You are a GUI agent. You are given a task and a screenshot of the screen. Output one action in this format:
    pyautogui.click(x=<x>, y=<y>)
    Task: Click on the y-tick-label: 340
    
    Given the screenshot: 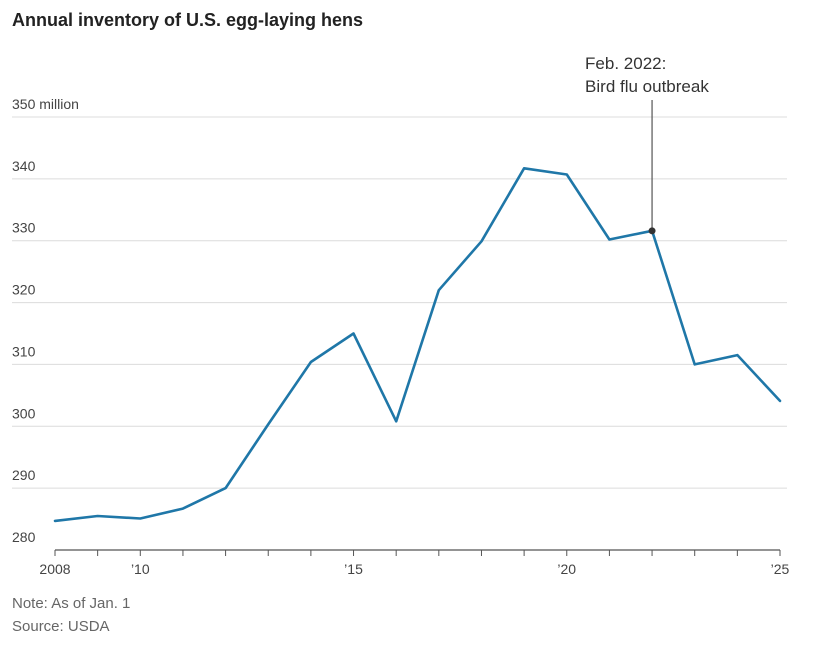 What is the action you would take?
    pyautogui.click(x=24, y=166)
    